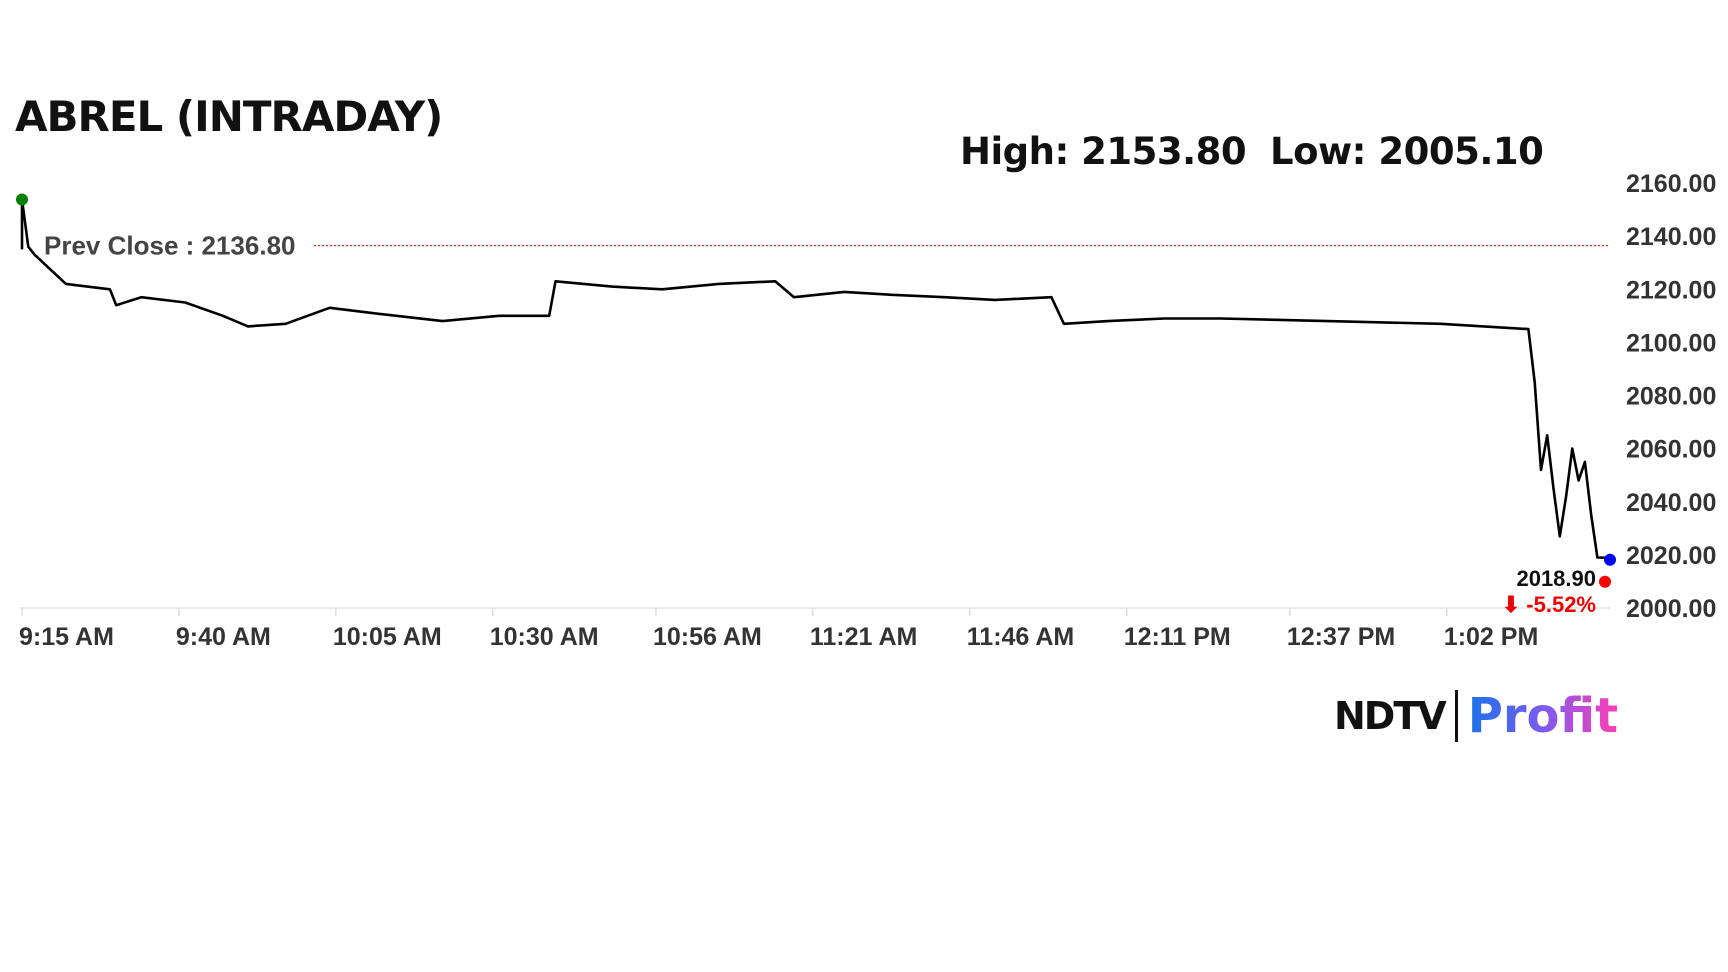 The height and width of the screenshot is (972, 1728). What do you see at coordinates (1543, 716) in the screenshot?
I see `logo-profit: Profit` at bounding box center [1543, 716].